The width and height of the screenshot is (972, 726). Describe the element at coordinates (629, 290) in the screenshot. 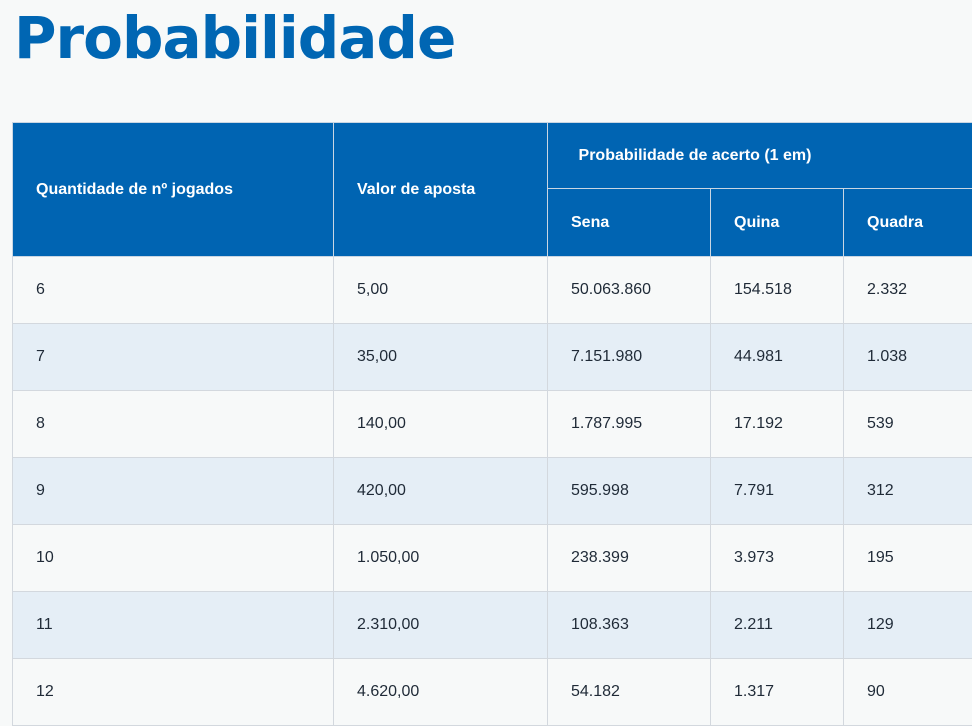

I see `cell-sena: 50.063.860` at that location.